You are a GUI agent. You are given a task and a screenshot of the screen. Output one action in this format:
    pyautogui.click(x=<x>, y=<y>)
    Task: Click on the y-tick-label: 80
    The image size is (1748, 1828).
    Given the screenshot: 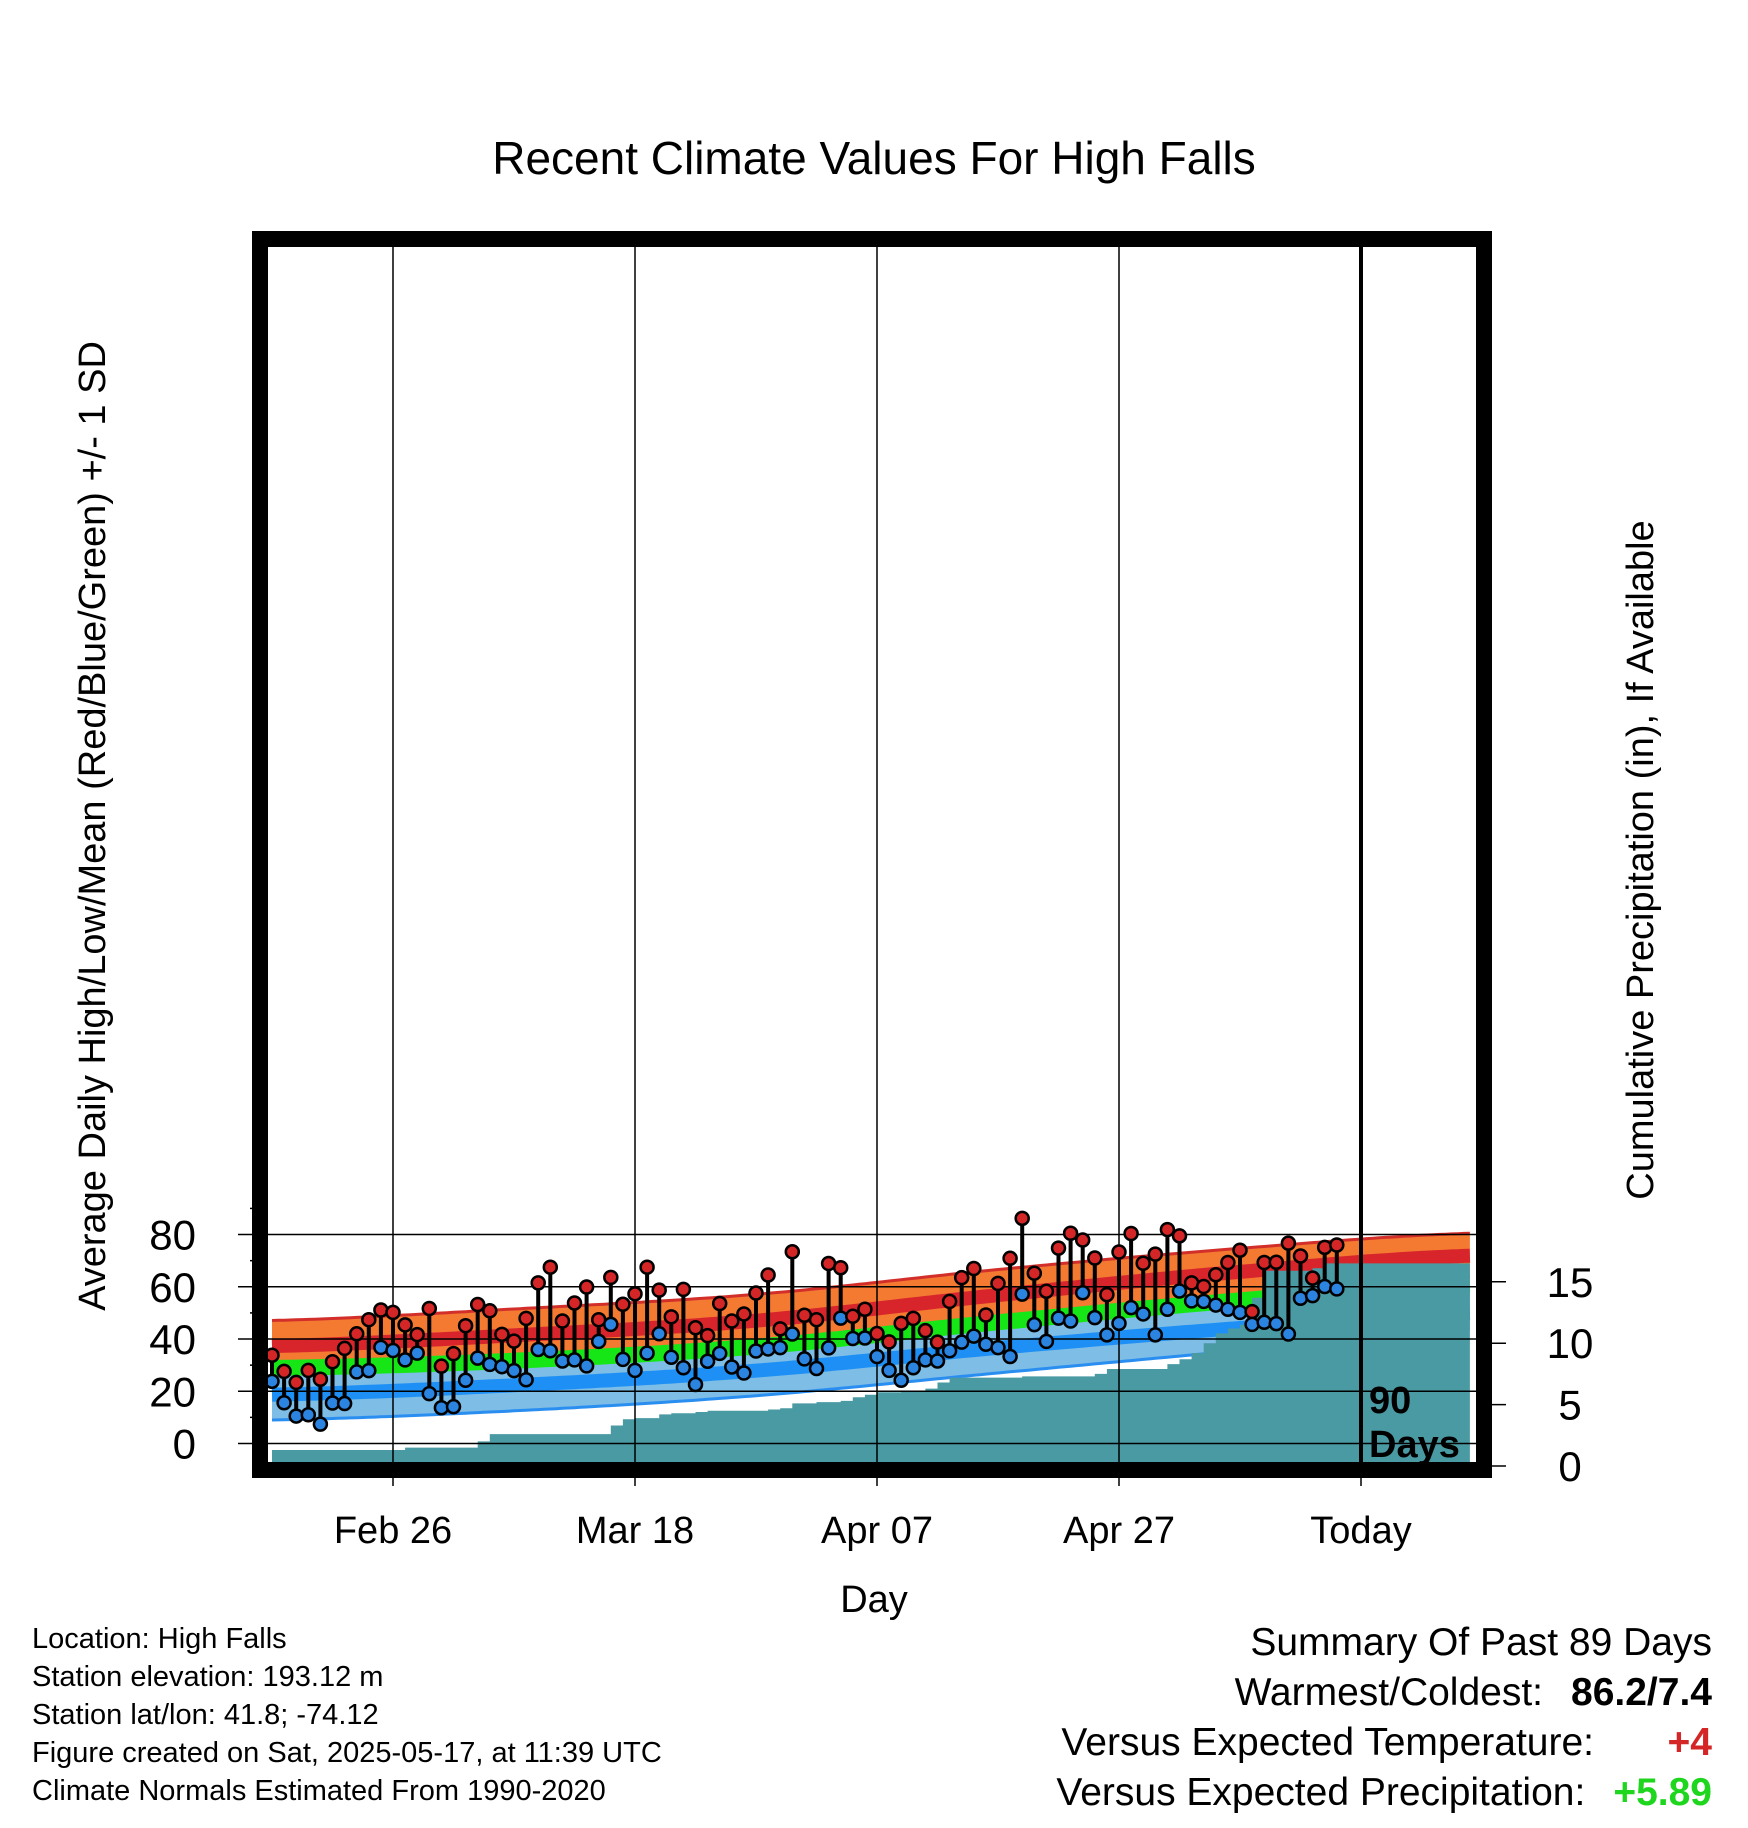 What is the action you would take?
    pyautogui.click(x=172, y=1235)
    